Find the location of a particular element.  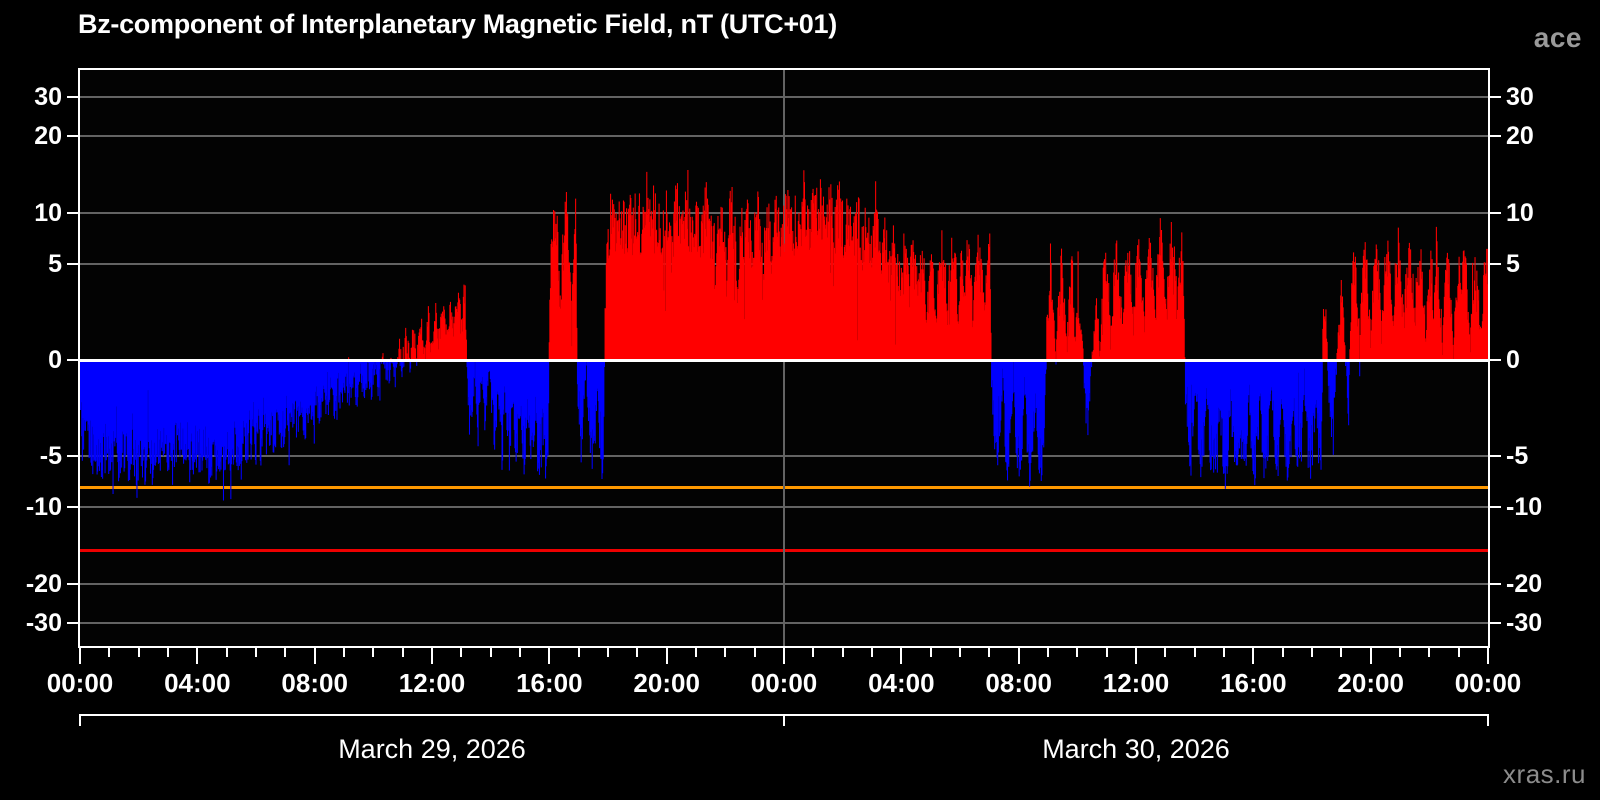

x-tick-label-12: 00:00 is located at coordinates (1488, 683).